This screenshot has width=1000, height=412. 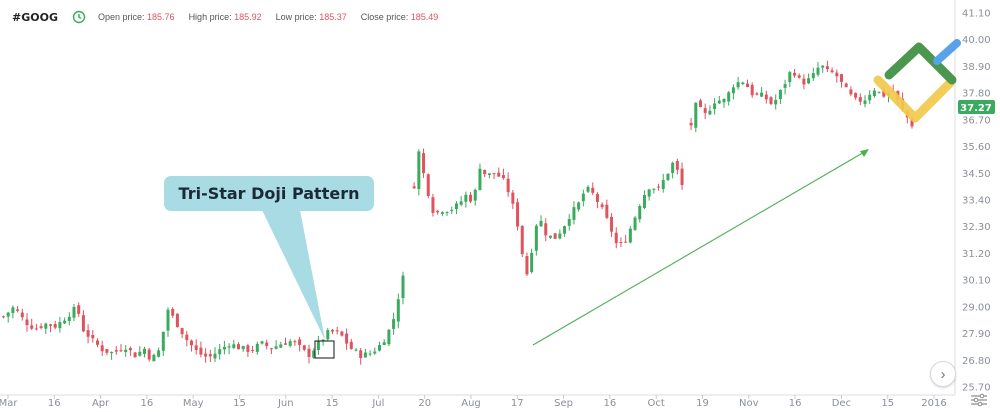 What do you see at coordinates (979, 400) in the screenshot?
I see `settings-icon` at bounding box center [979, 400].